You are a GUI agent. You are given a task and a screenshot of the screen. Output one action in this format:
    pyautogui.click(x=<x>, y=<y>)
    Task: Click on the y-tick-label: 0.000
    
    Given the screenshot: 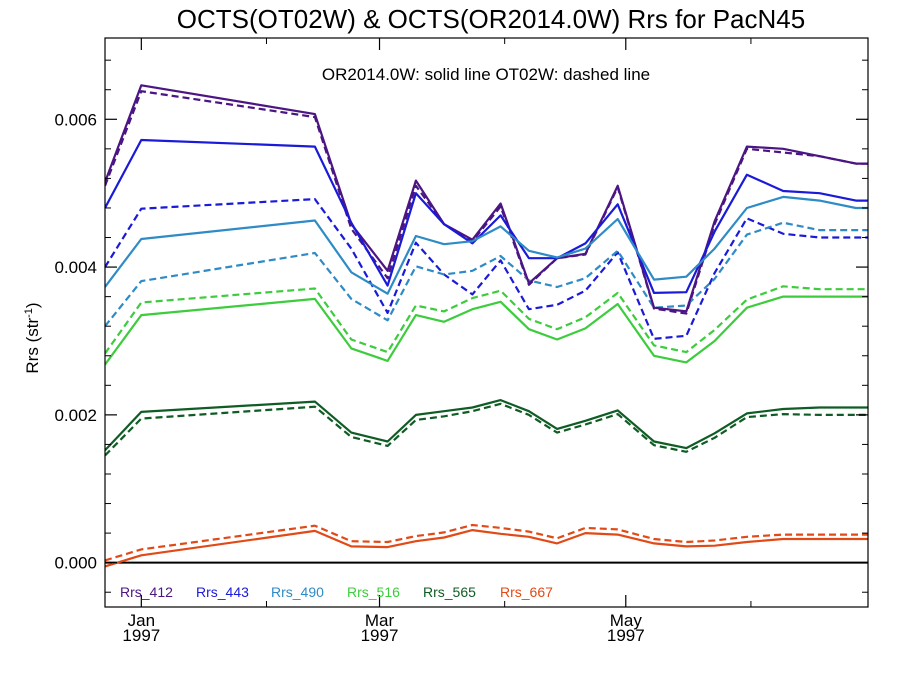 What is the action you would take?
    pyautogui.click(x=75, y=563)
    